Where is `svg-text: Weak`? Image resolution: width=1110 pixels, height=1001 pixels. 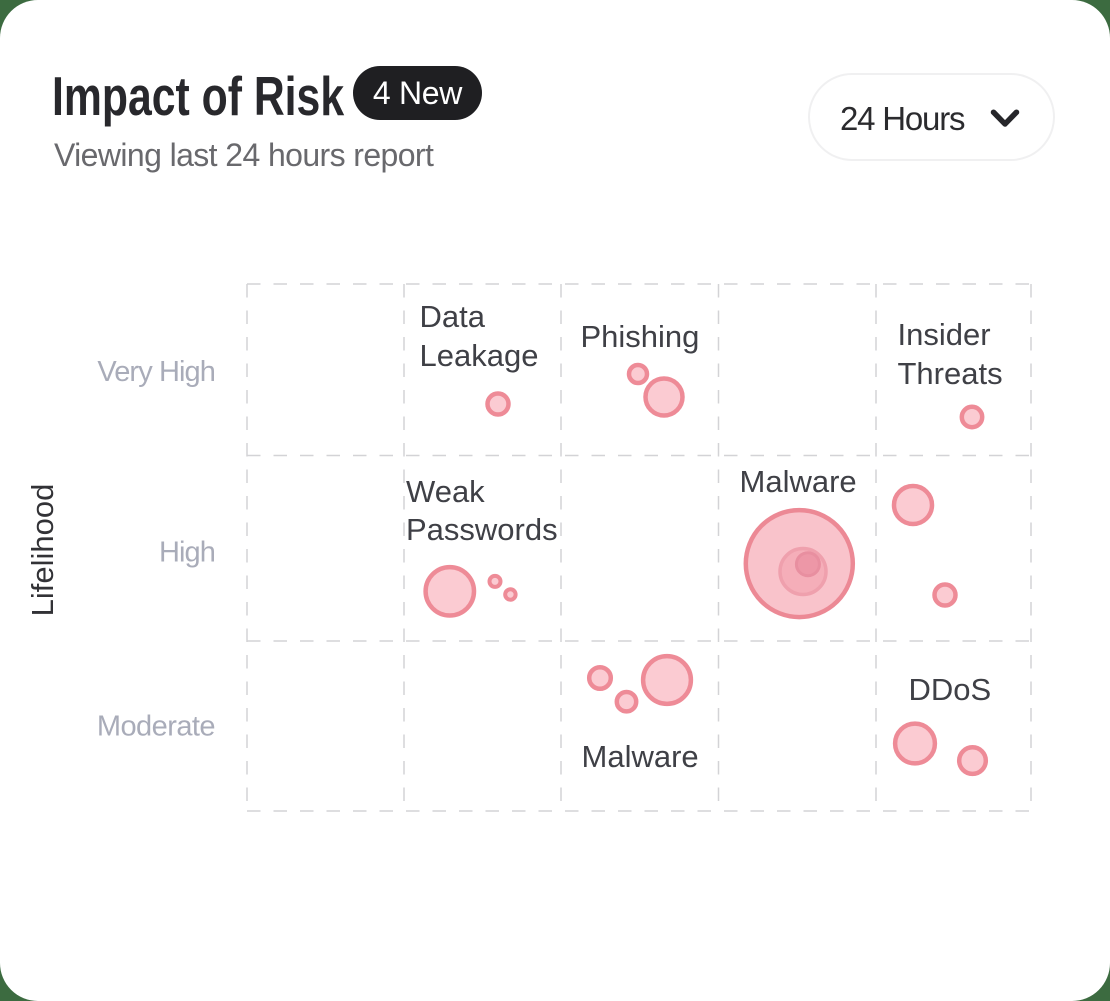
svg-text: Weak is located at coordinates (445, 491).